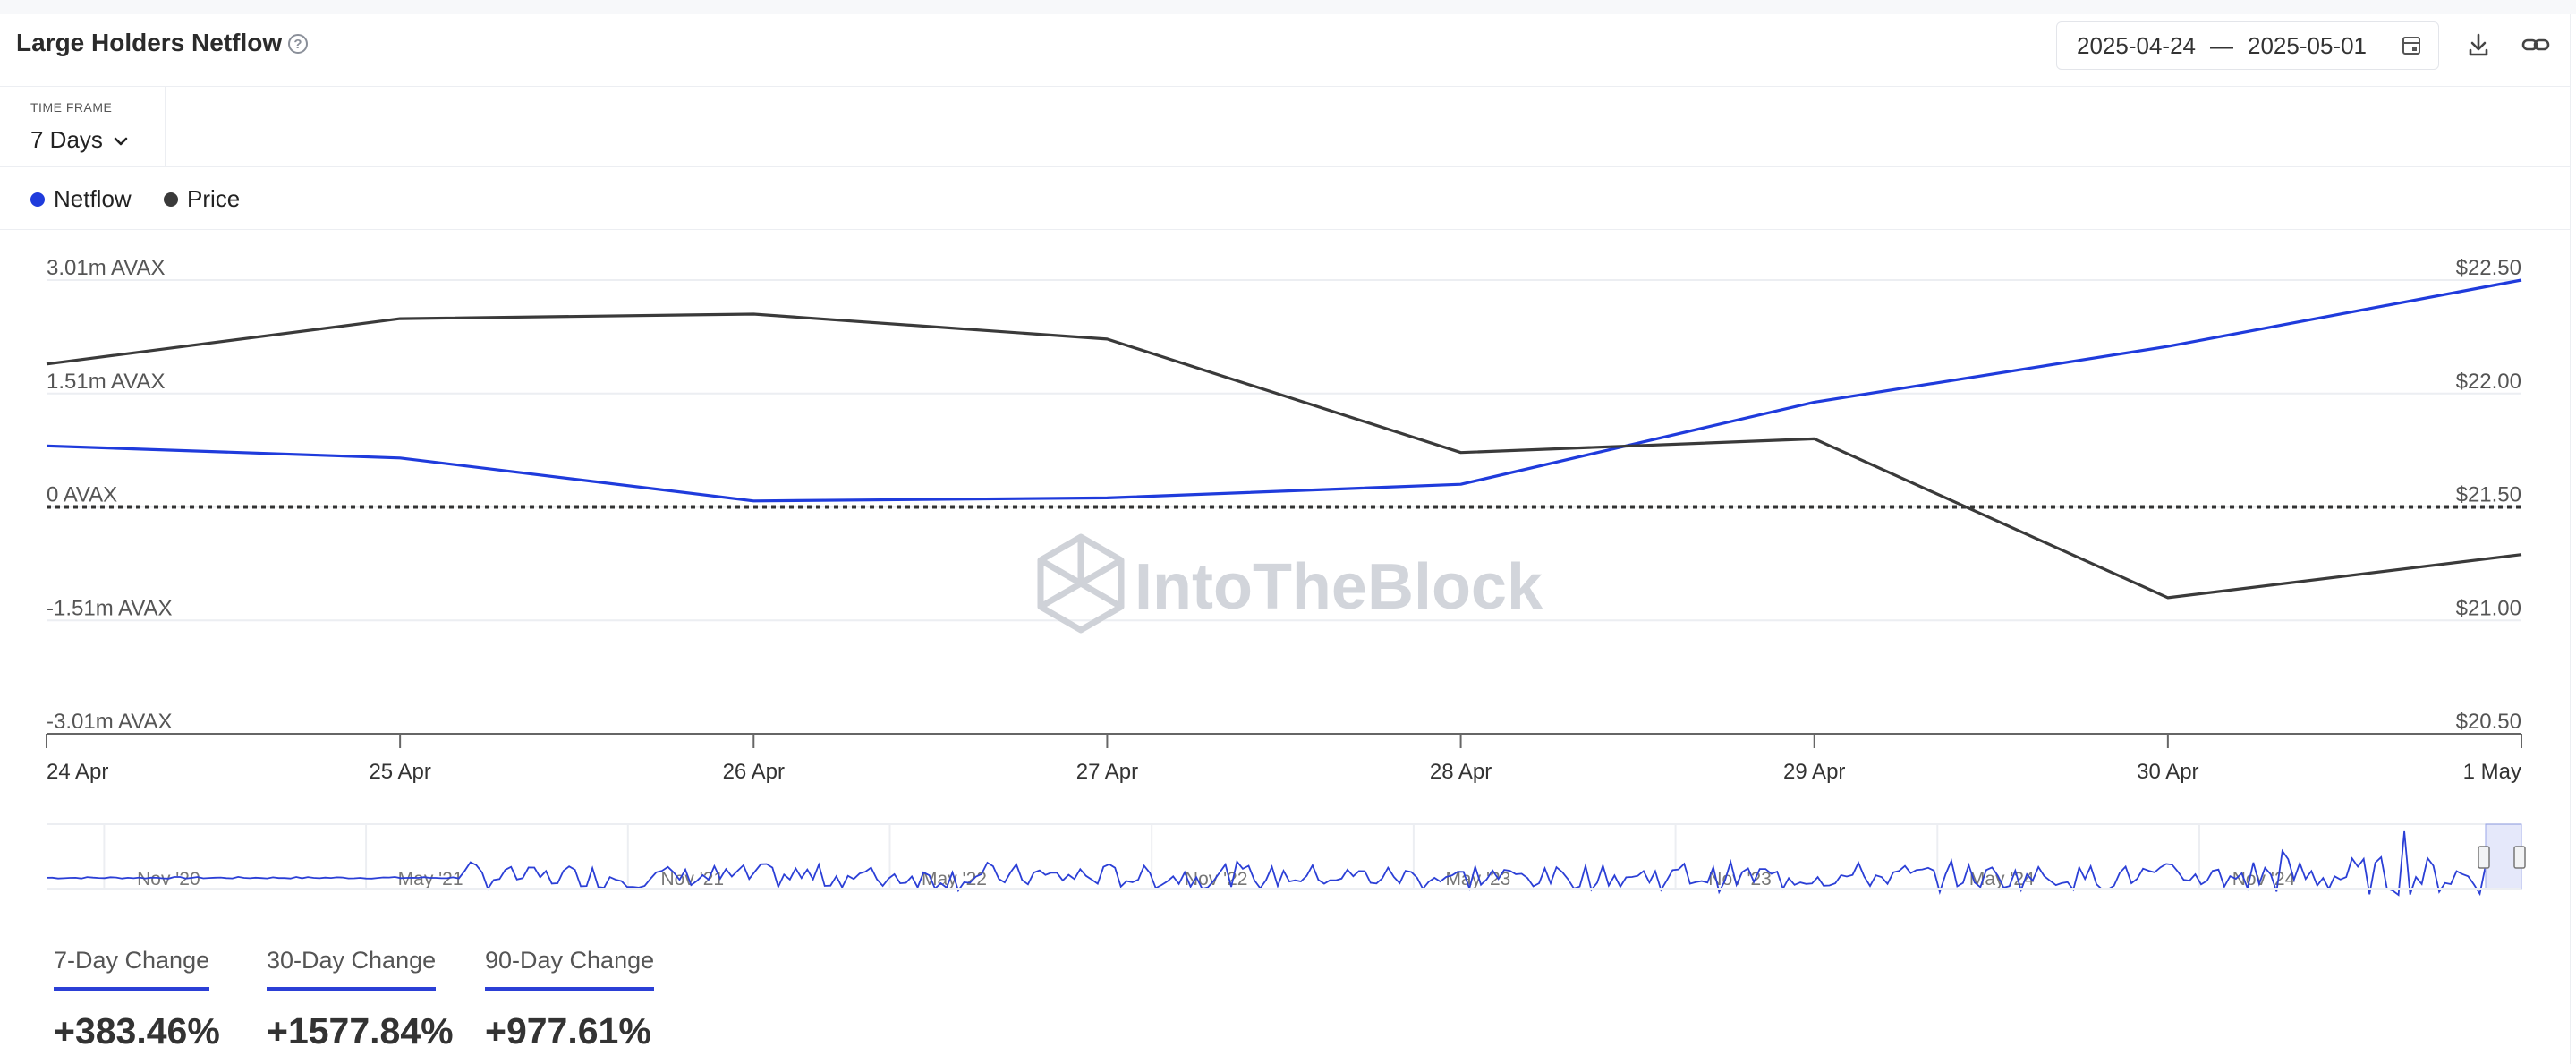  What do you see at coordinates (2478, 45) in the screenshot?
I see `download-icon` at bounding box center [2478, 45].